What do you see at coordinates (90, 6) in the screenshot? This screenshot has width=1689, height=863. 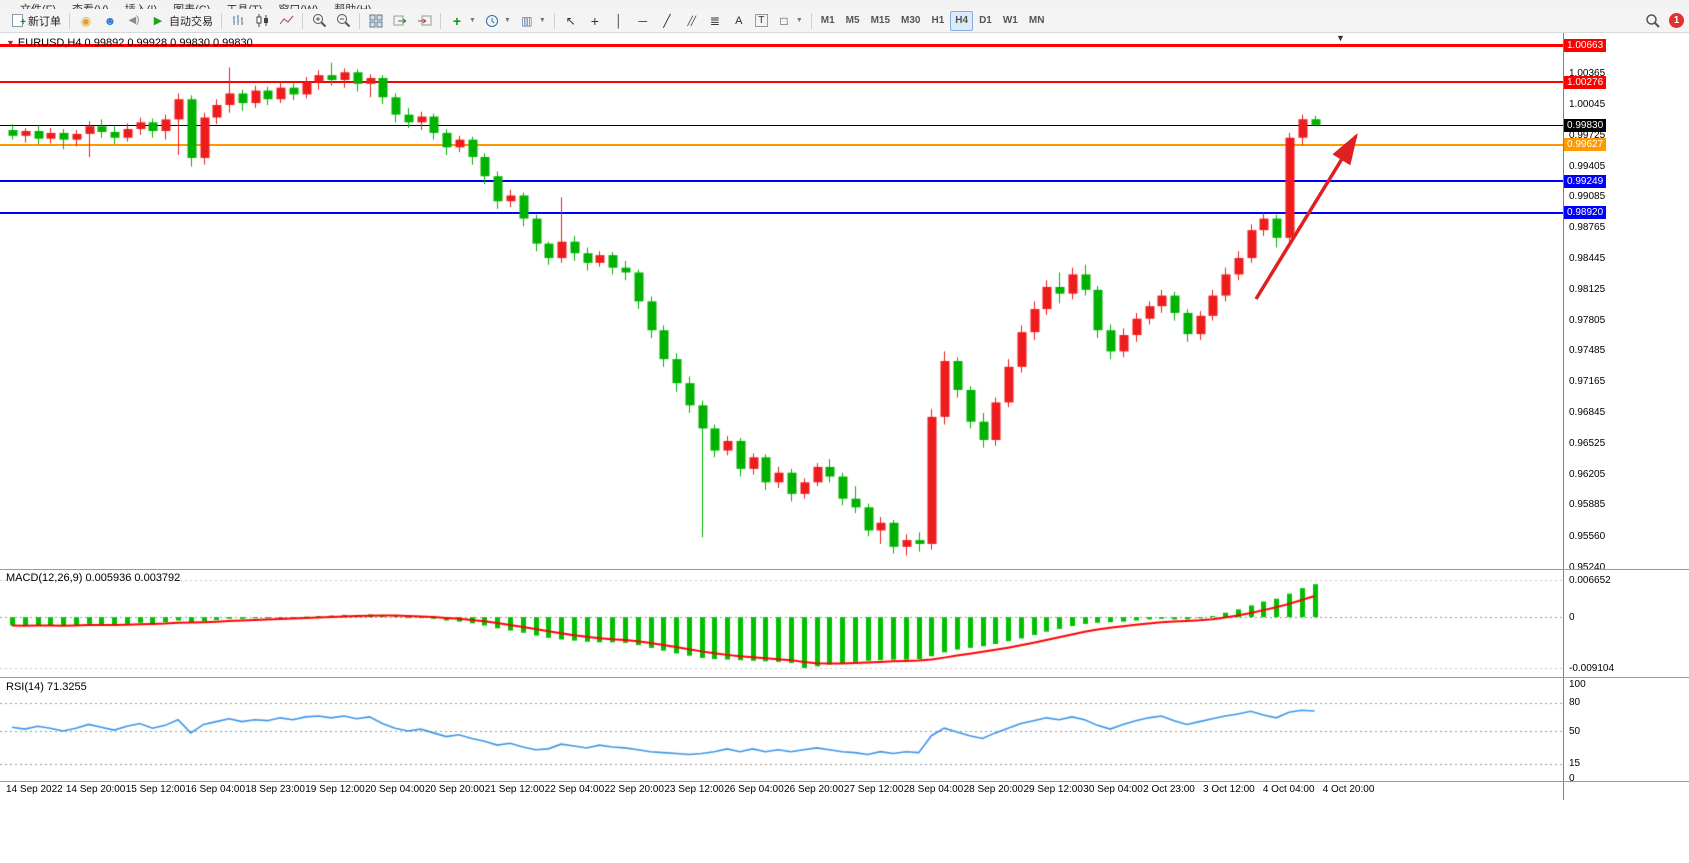 I see `menu-item: 查看(V)` at bounding box center [90, 6].